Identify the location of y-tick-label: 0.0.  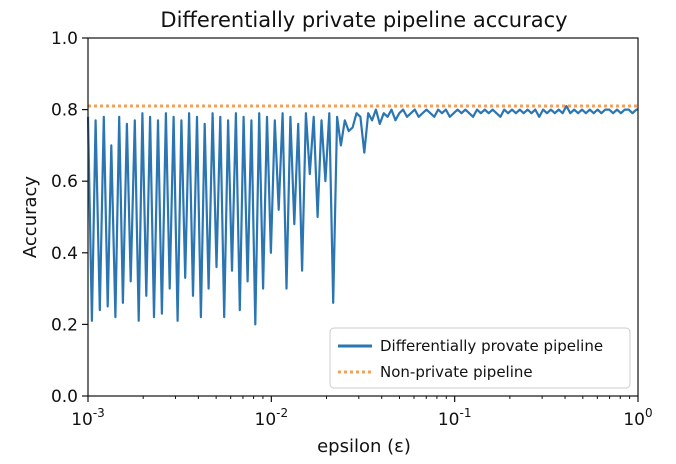
(64, 397).